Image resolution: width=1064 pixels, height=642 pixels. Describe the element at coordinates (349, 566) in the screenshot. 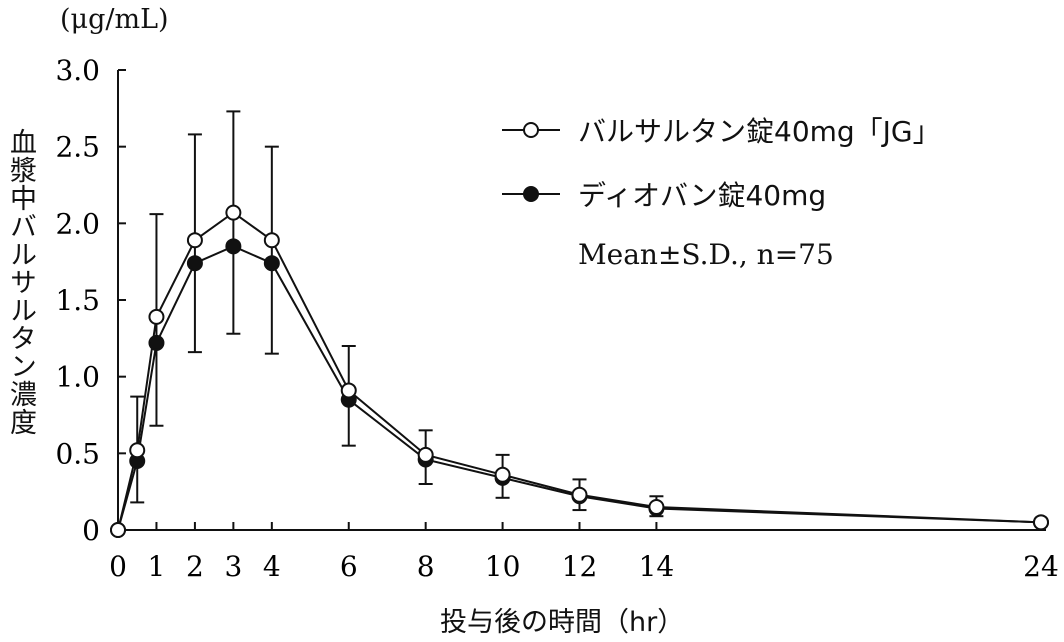

I see `x-tick-label: 6` at that location.